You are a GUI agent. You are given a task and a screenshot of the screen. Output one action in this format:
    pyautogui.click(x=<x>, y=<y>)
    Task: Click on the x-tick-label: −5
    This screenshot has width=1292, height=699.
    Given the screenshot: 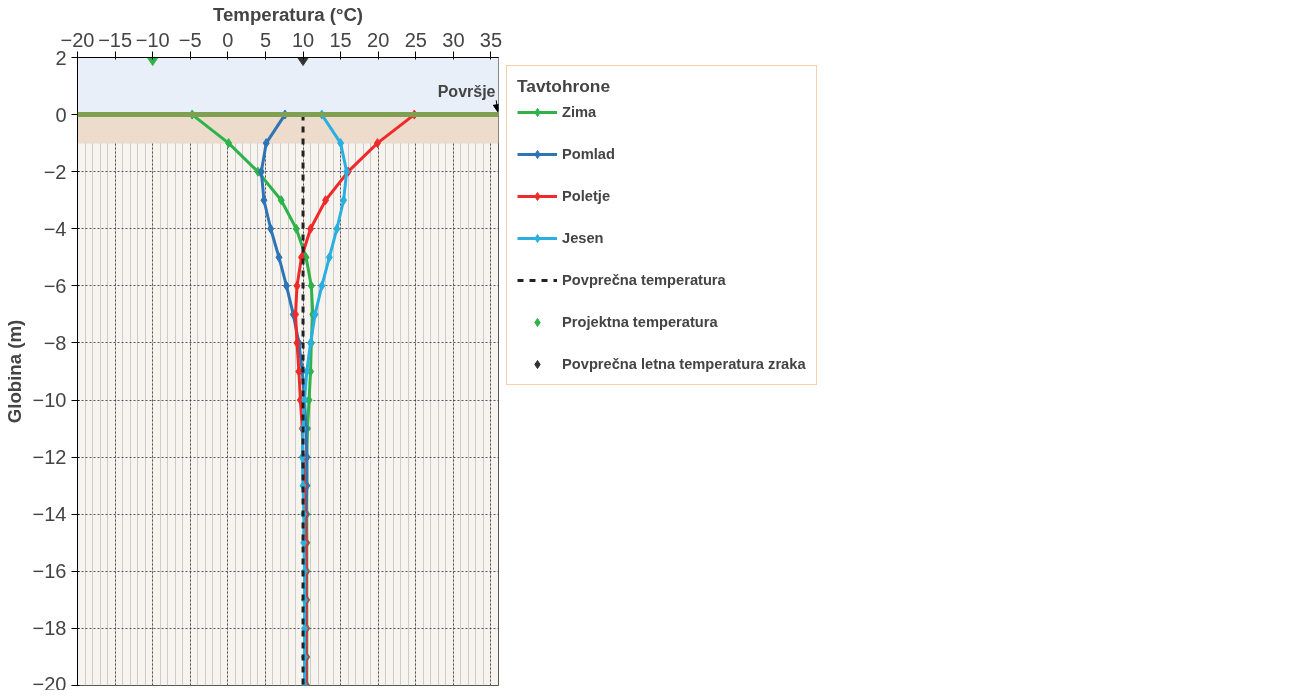 What is the action you would take?
    pyautogui.click(x=190, y=39)
    